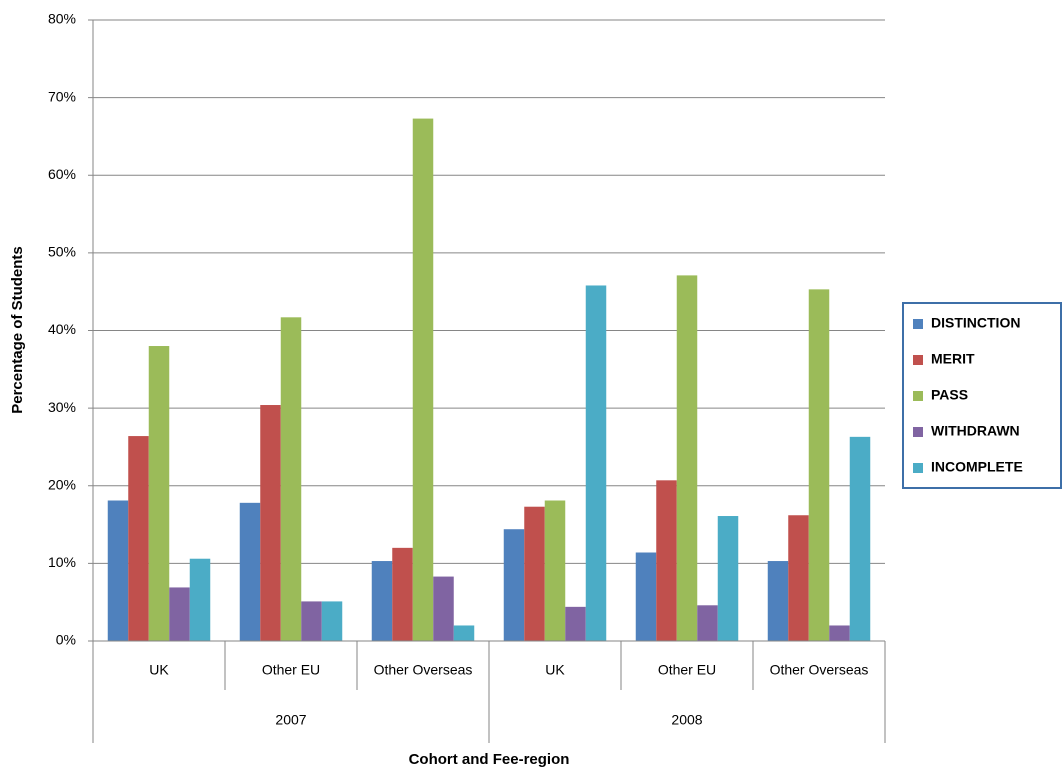 The width and height of the screenshot is (1063, 773). Describe the element at coordinates (62, 407) in the screenshot. I see `y-tick-label: 30%` at that location.